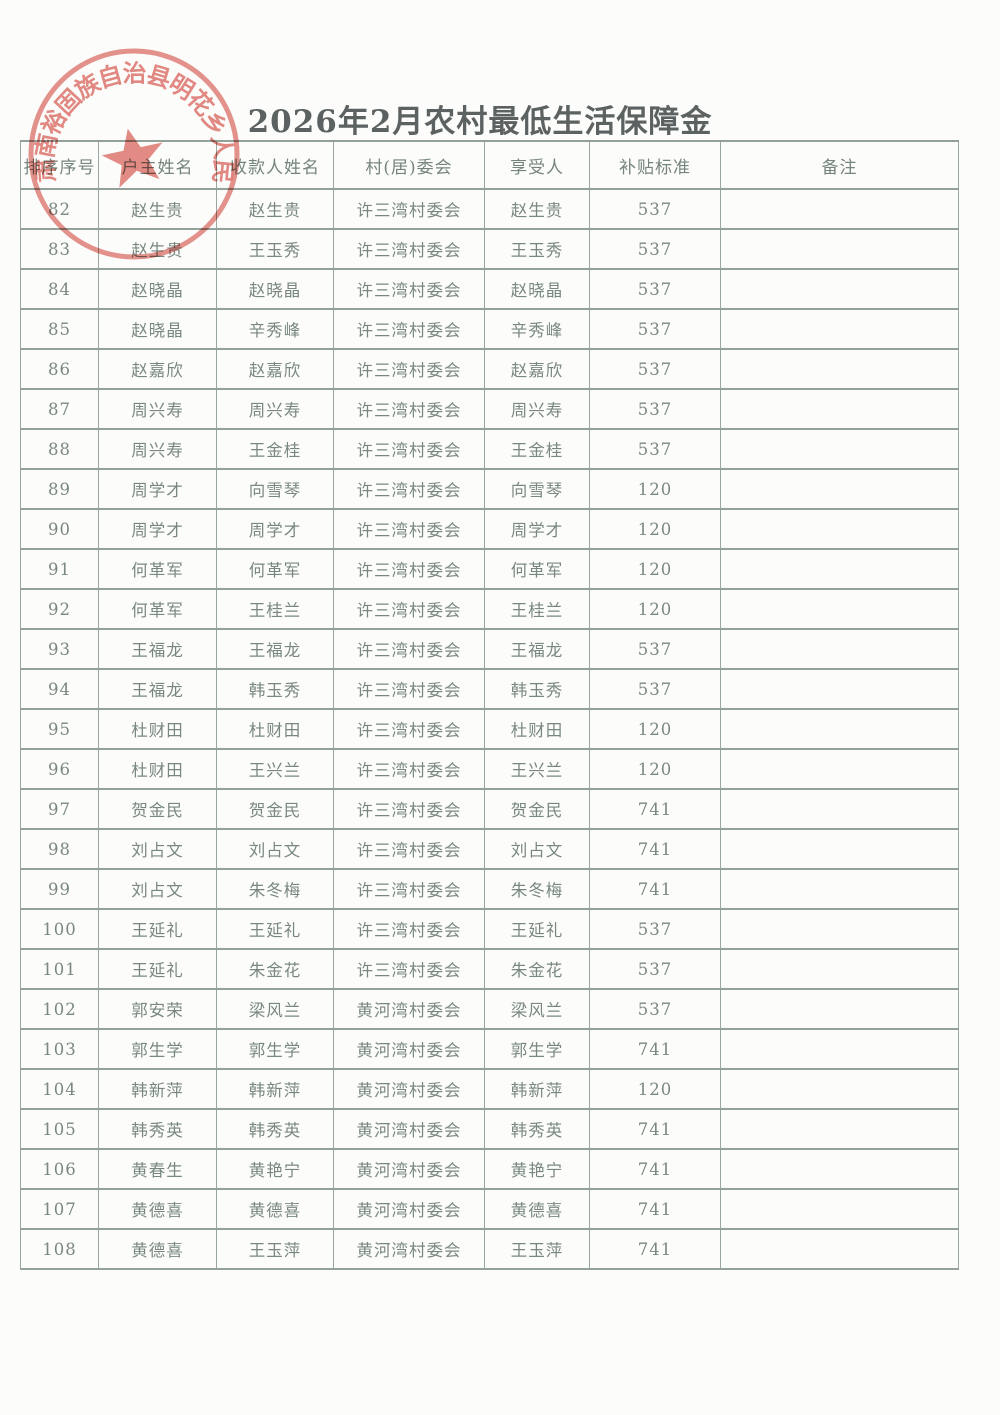 Image resolution: width=1000 pixels, height=1415 pixels. Describe the element at coordinates (537, 609) in the screenshot. I see `cell-beneficiary: 王桂兰` at that location.